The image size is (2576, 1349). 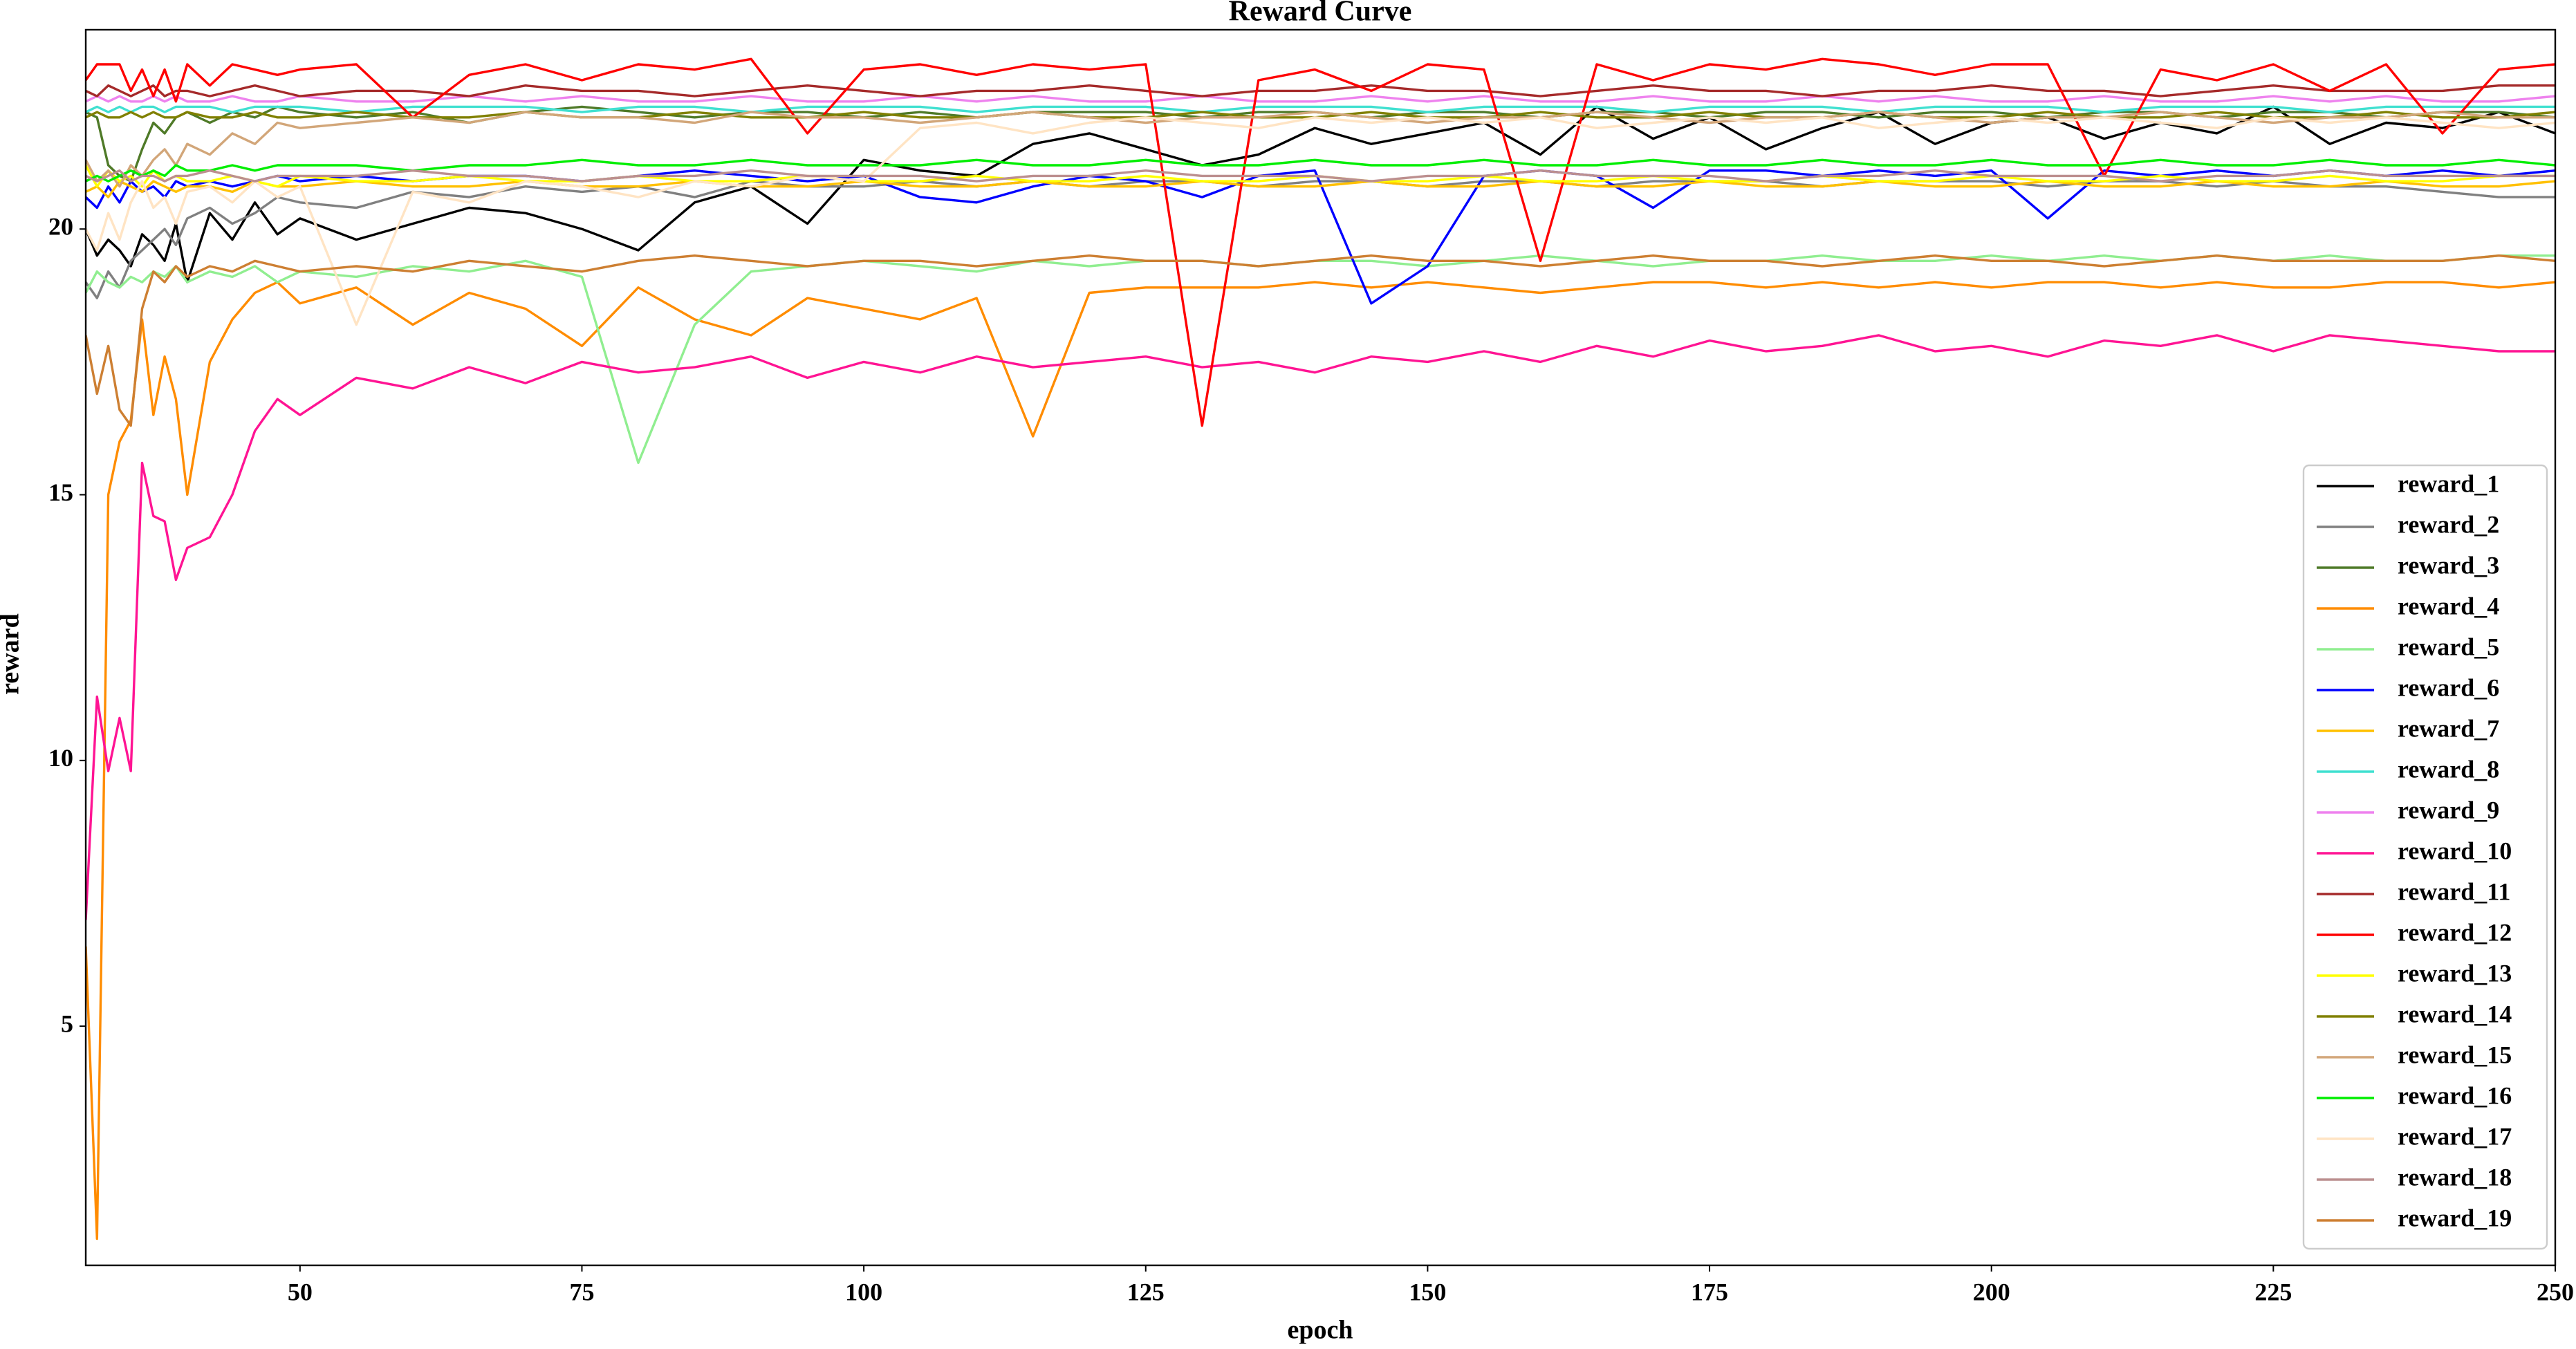 I want to click on x-tick-label: 200, so click(x=1991, y=1291).